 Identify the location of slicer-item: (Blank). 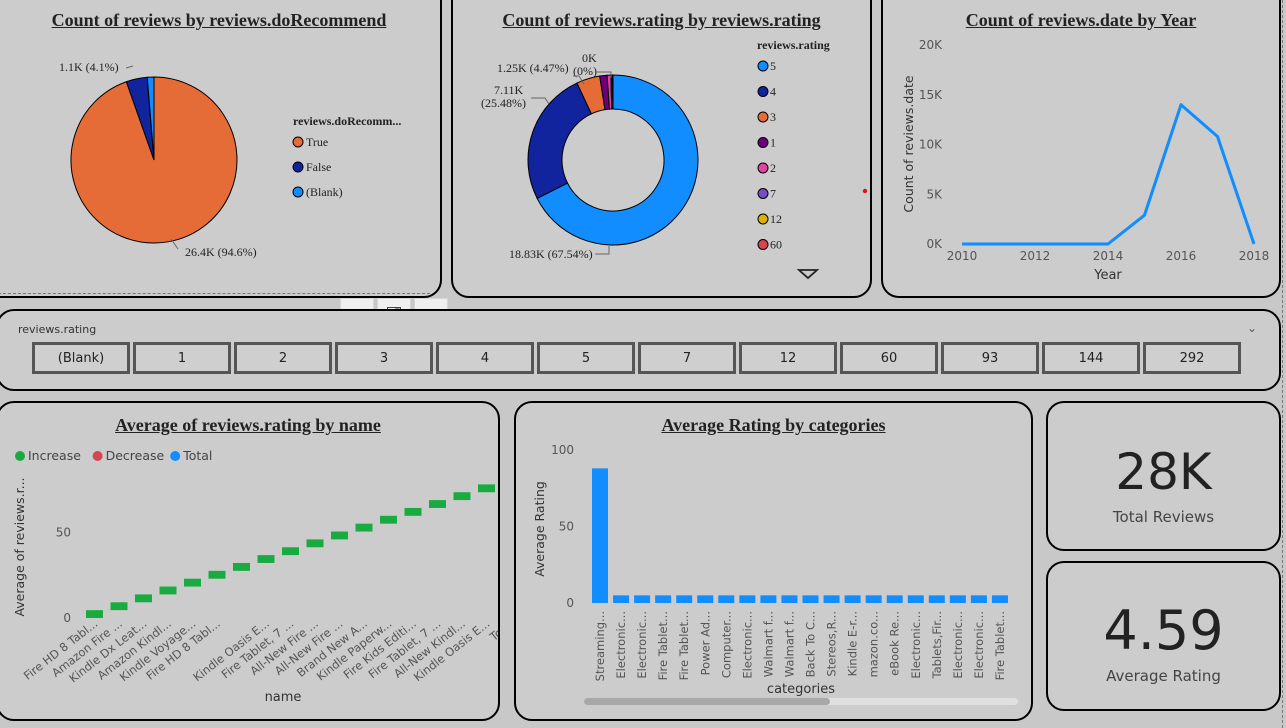
(81, 358).